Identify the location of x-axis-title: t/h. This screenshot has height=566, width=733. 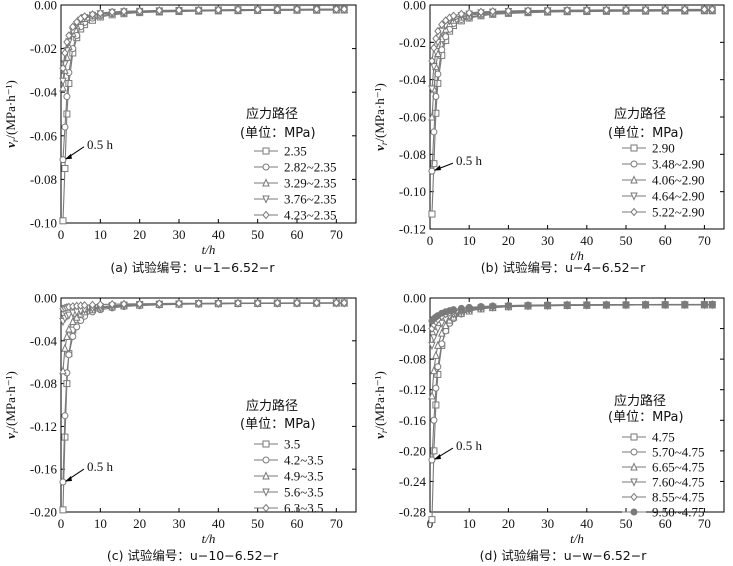
(577, 255).